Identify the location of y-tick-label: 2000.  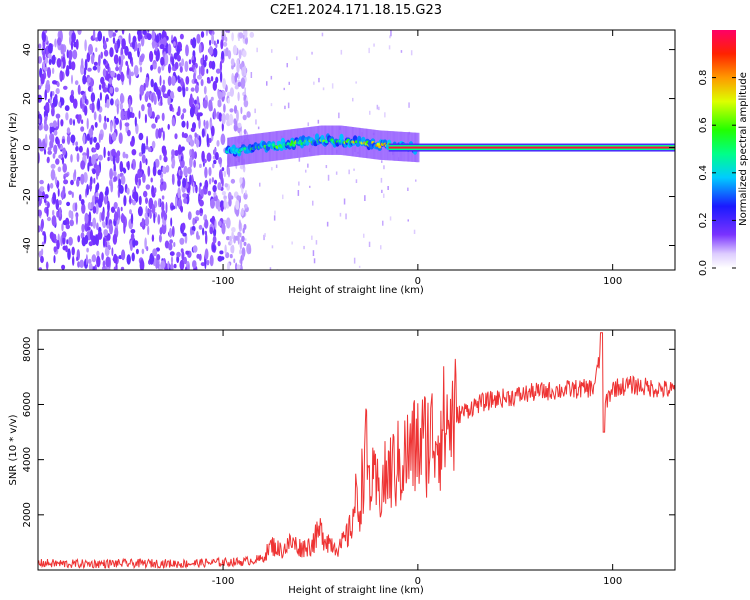
(27, 514).